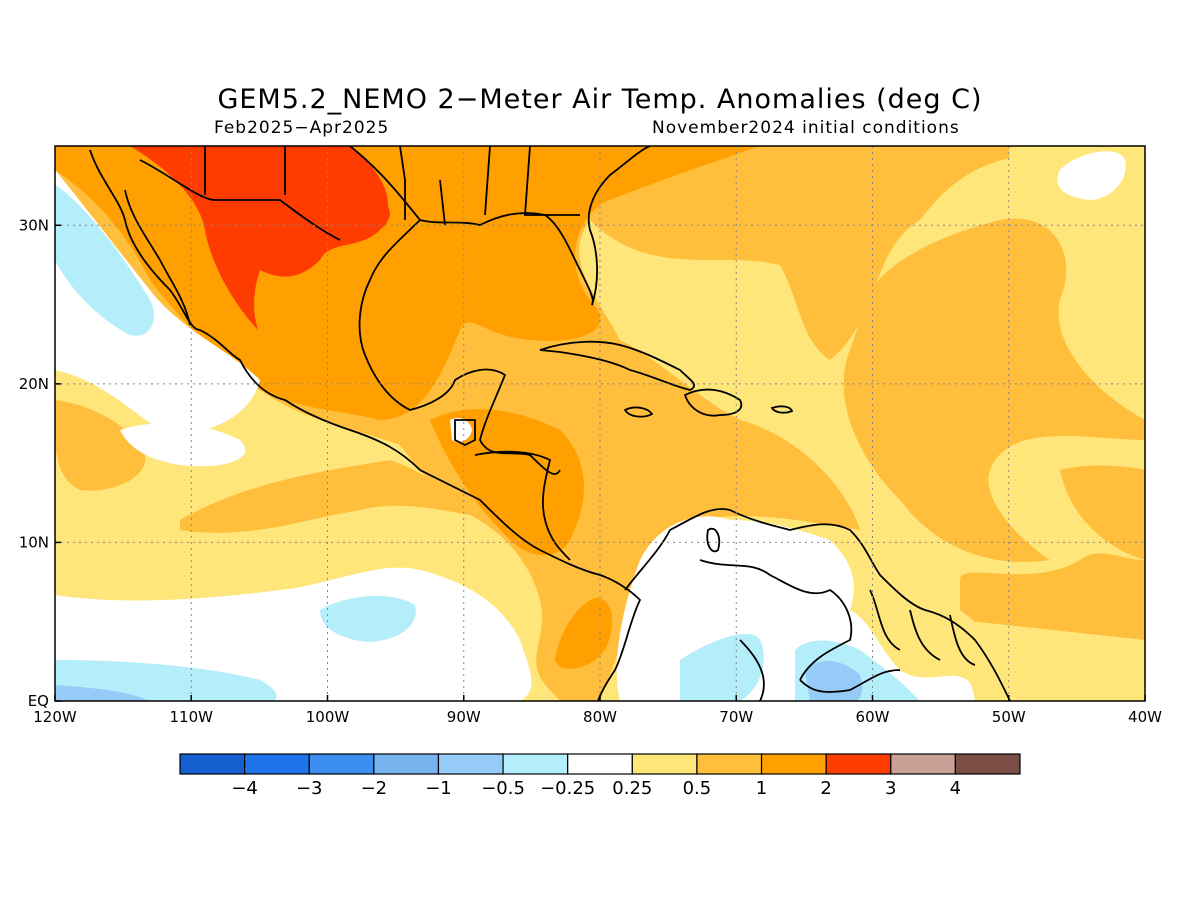 The width and height of the screenshot is (1200, 900). Describe the element at coordinates (183, 445) in the screenshot. I see `field-pacific-neutral-north2` at that location.